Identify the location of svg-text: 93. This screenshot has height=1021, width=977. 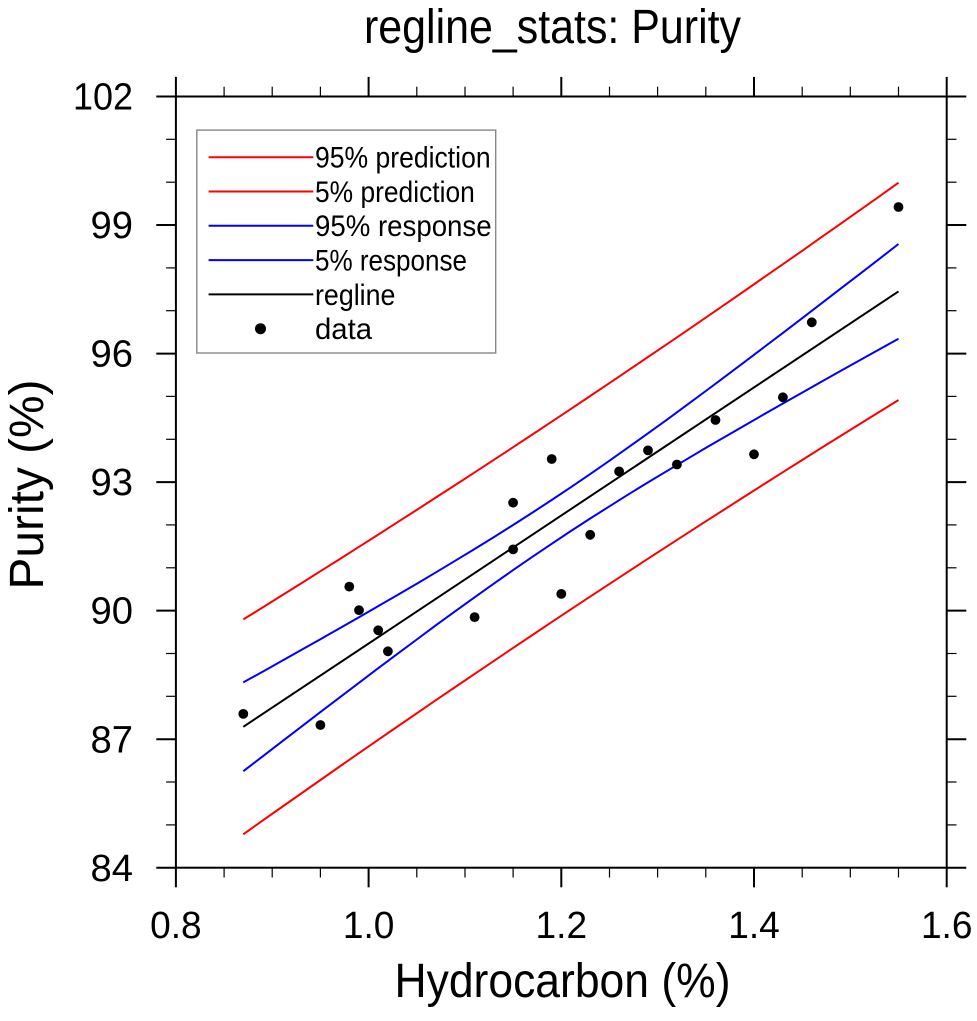
(112, 483).